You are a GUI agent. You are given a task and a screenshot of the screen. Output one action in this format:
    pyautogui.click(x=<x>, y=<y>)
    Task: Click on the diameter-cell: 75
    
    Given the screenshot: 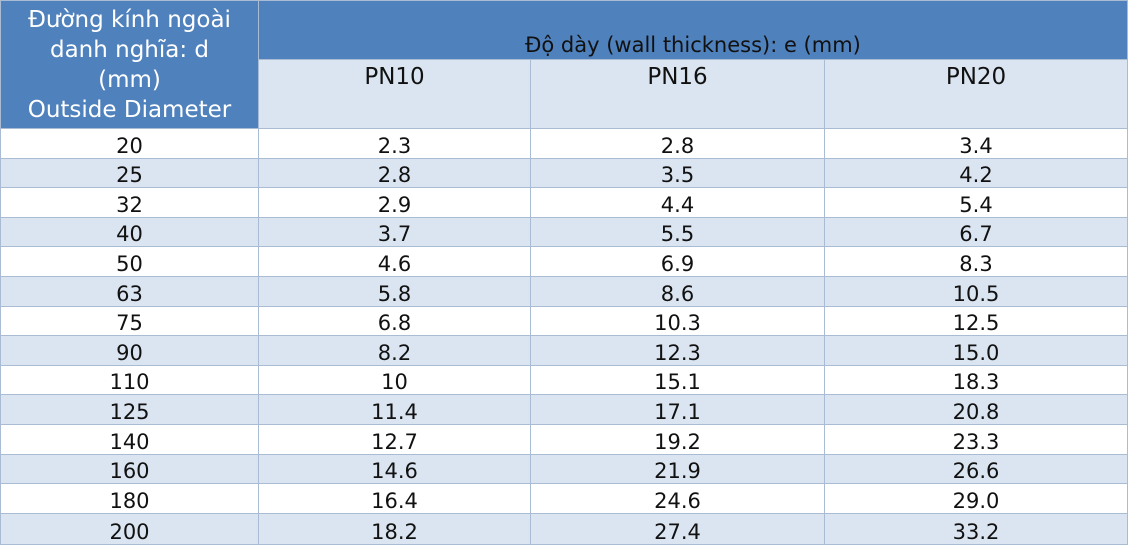 What is the action you would take?
    pyautogui.click(x=129, y=321)
    